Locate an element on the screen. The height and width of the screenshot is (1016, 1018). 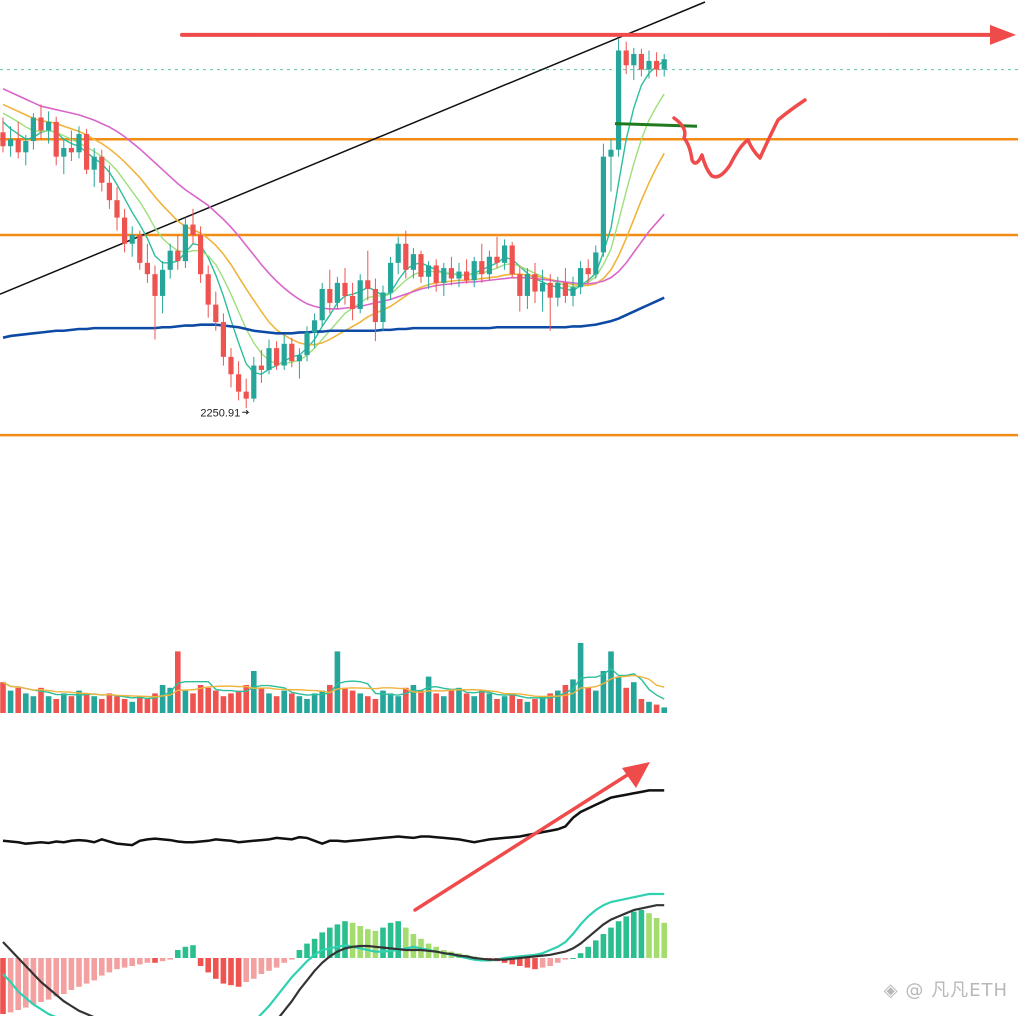
indicator-line-pane is located at coordinates (333, 818).